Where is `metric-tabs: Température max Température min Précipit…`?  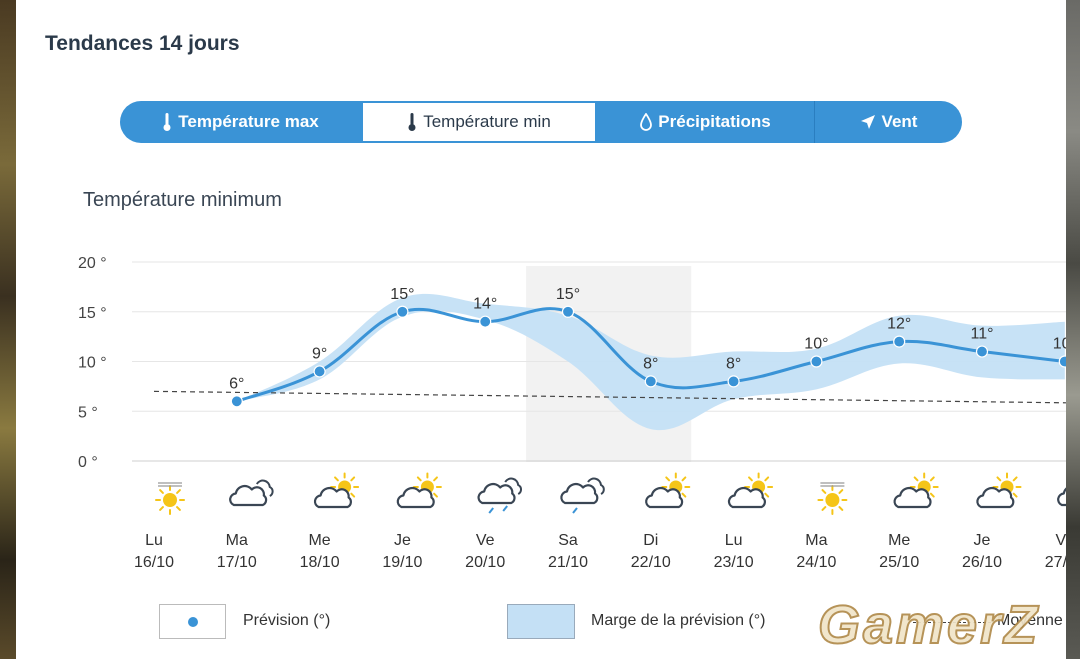
metric-tabs: Température max Température min Précipit… is located at coordinates (541, 122).